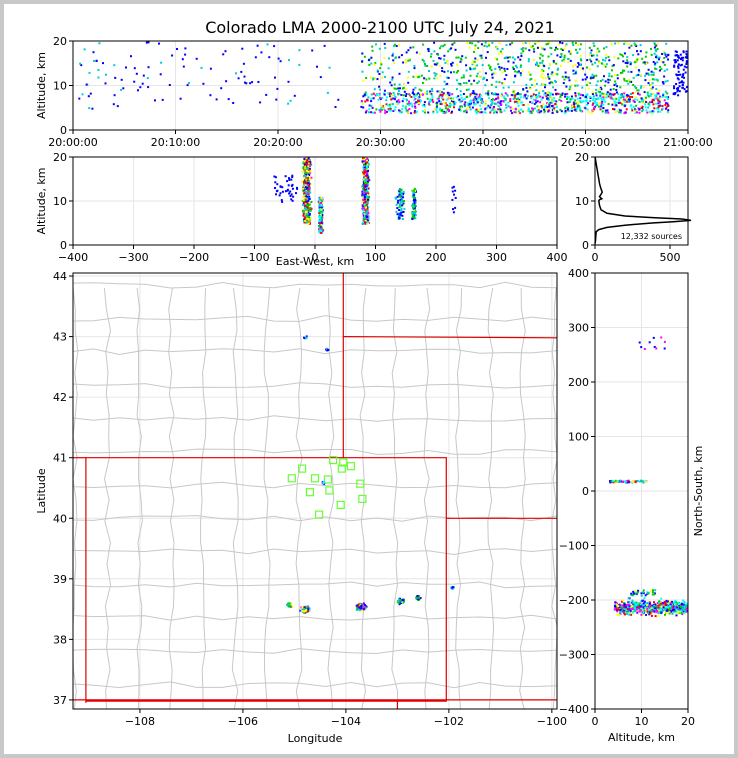  Describe the element at coordinates (63, 130) in the screenshot. I see `time-altitude-ytick-label: 0` at that location.